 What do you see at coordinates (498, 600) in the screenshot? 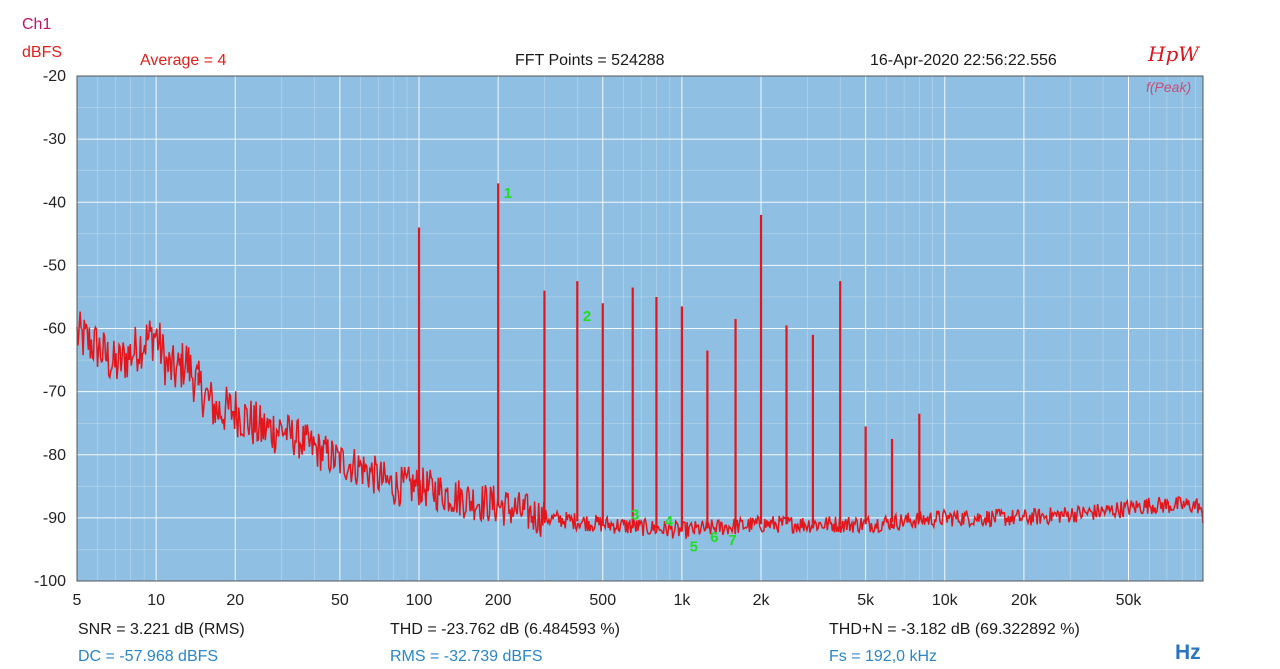
I see `x-tick-label: 200` at bounding box center [498, 600].